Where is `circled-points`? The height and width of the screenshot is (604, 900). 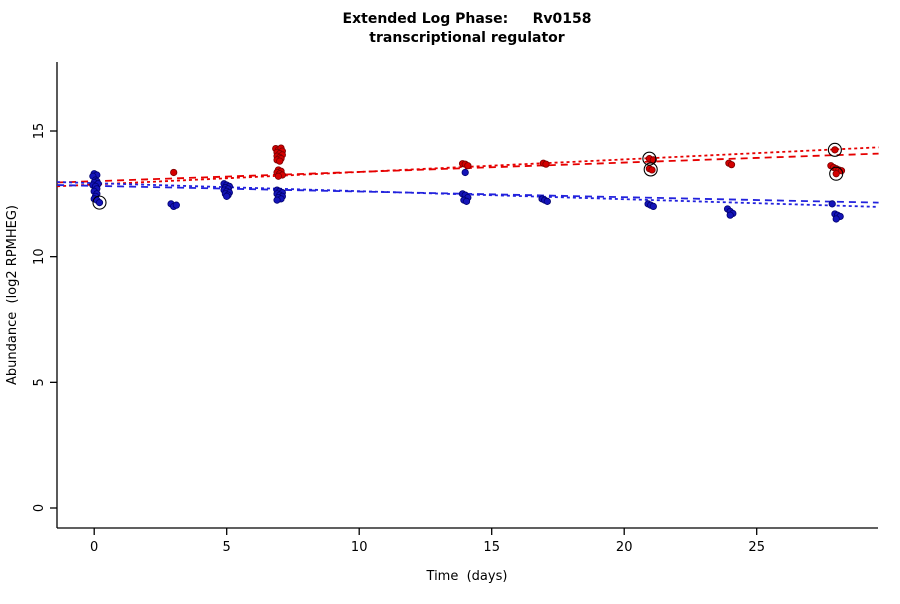
circled-points is located at coordinates (468, 176).